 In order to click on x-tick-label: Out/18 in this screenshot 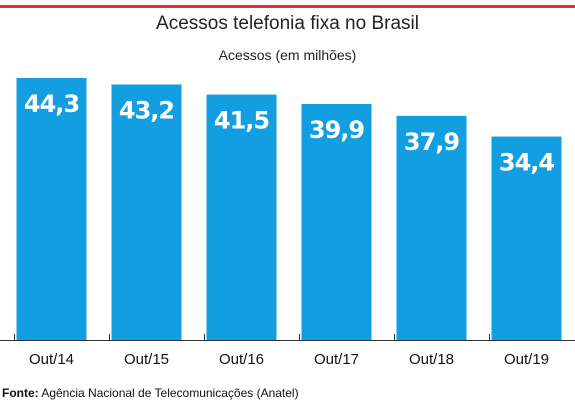, I will do `click(431, 359)`.